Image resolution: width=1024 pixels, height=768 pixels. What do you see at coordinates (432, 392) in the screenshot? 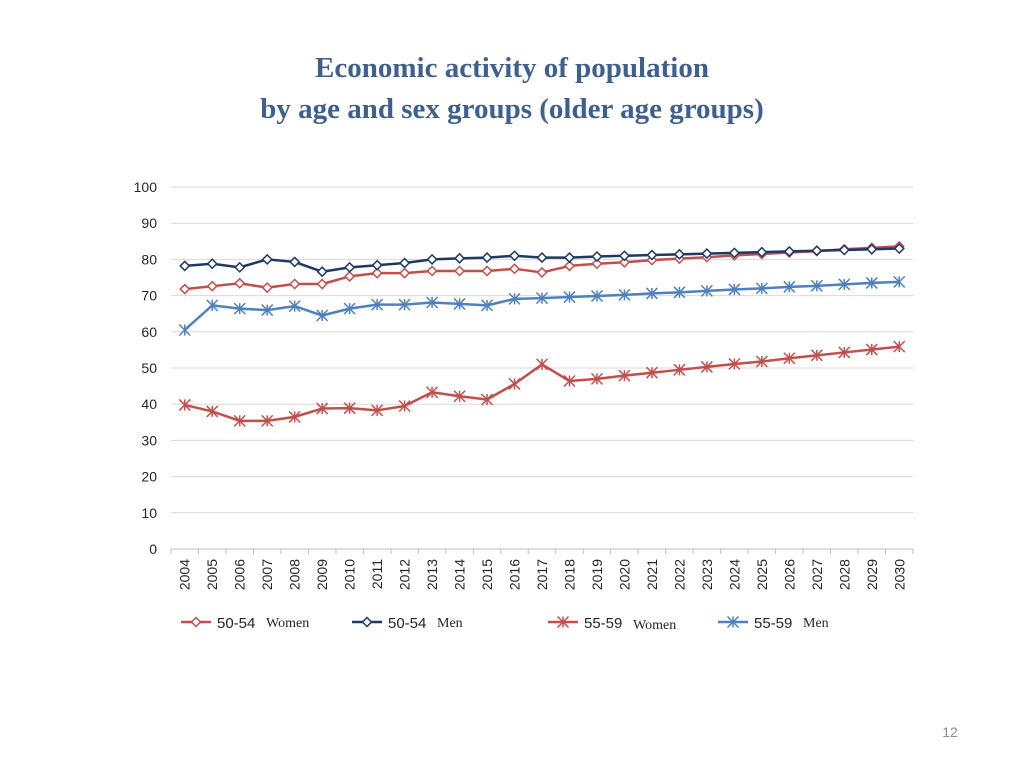
I see `series-55-59-women-point-2013` at bounding box center [432, 392].